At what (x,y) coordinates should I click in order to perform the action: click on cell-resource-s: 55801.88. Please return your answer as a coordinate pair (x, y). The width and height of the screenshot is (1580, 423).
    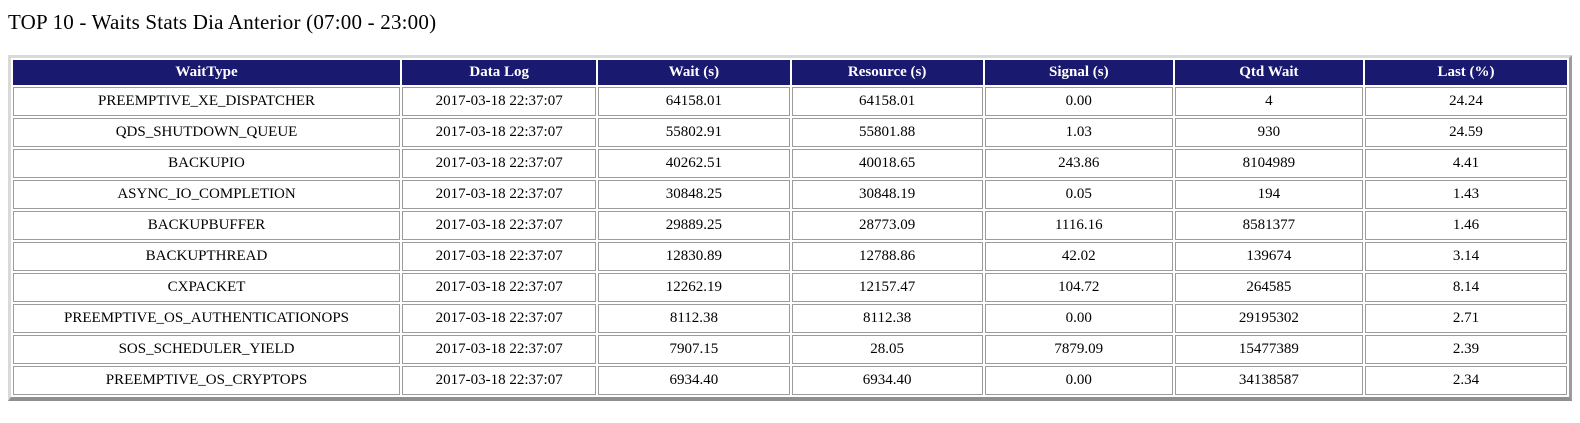
    Looking at the image, I should click on (887, 132).